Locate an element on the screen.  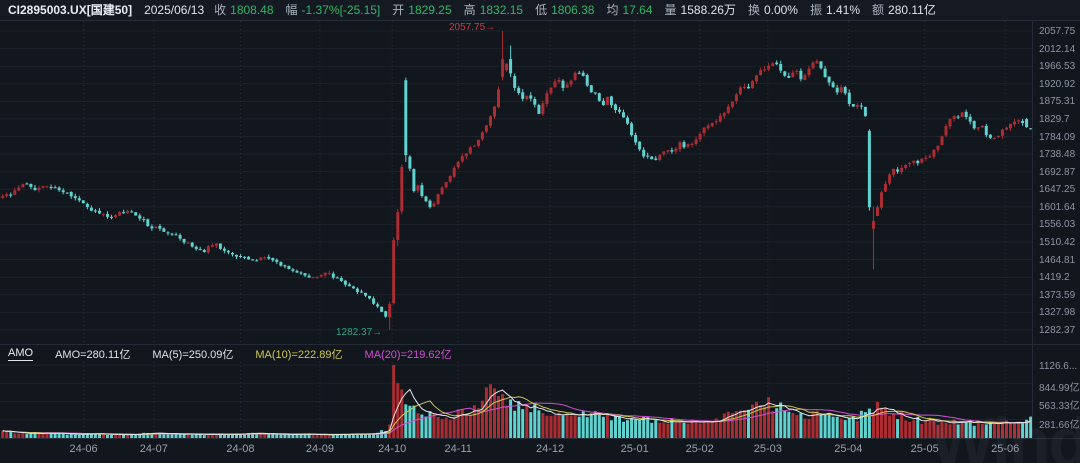
month-label: 24-06 is located at coordinates (83, 449).